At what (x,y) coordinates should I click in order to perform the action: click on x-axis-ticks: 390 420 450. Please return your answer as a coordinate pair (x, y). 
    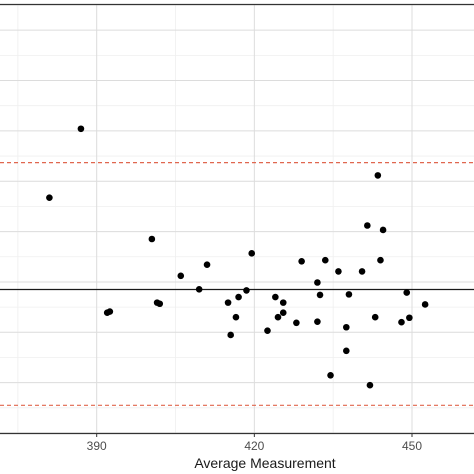
    Looking at the image, I should click on (254, 443).